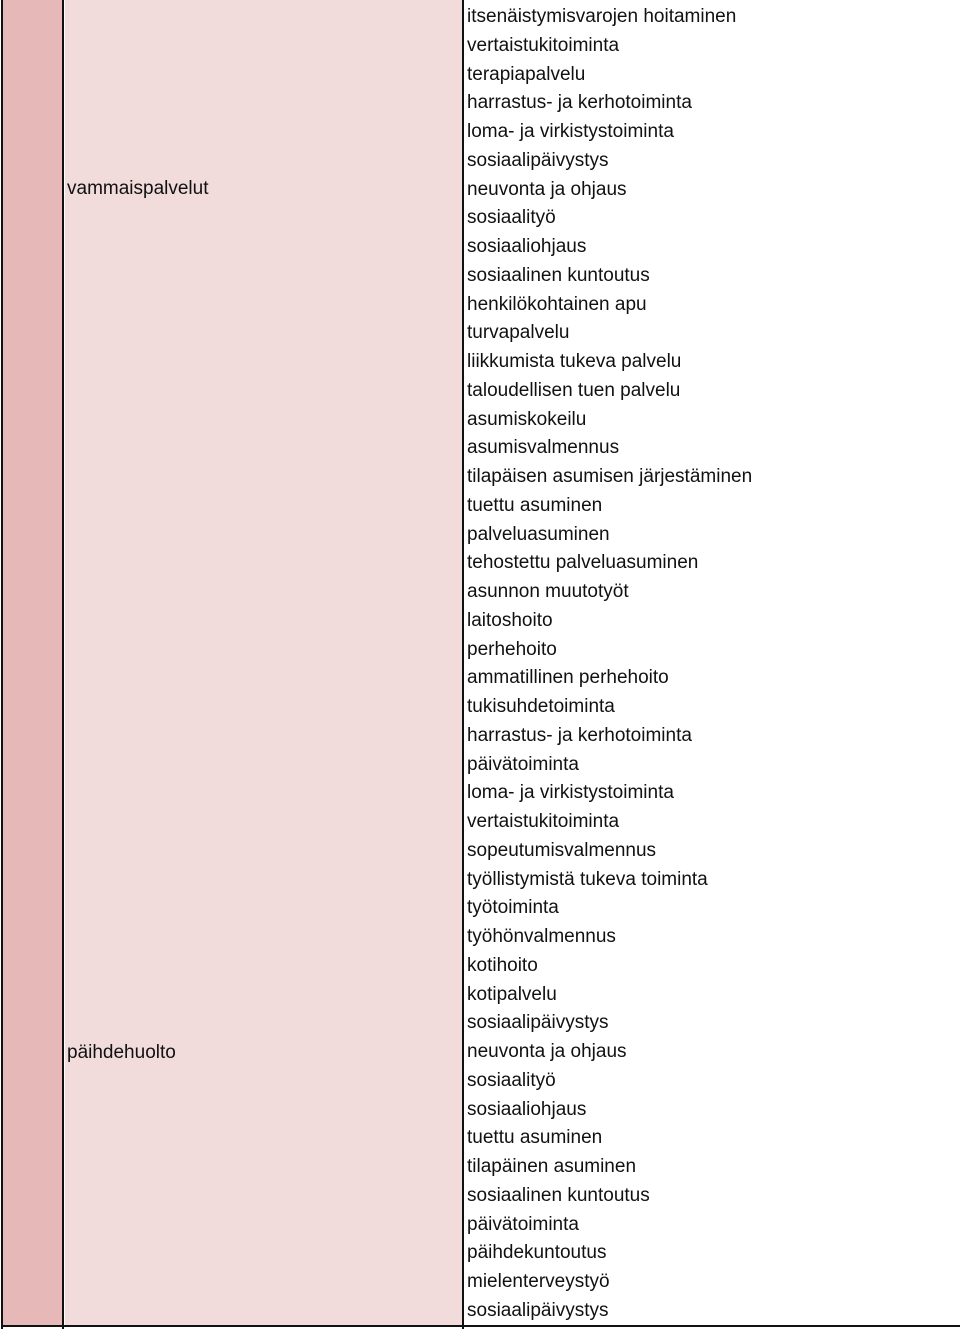 This screenshot has width=960, height=1329. What do you see at coordinates (610, 476) in the screenshot?
I see `service-item: tilapäisen asumisen järjestäminen` at bounding box center [610, 476].